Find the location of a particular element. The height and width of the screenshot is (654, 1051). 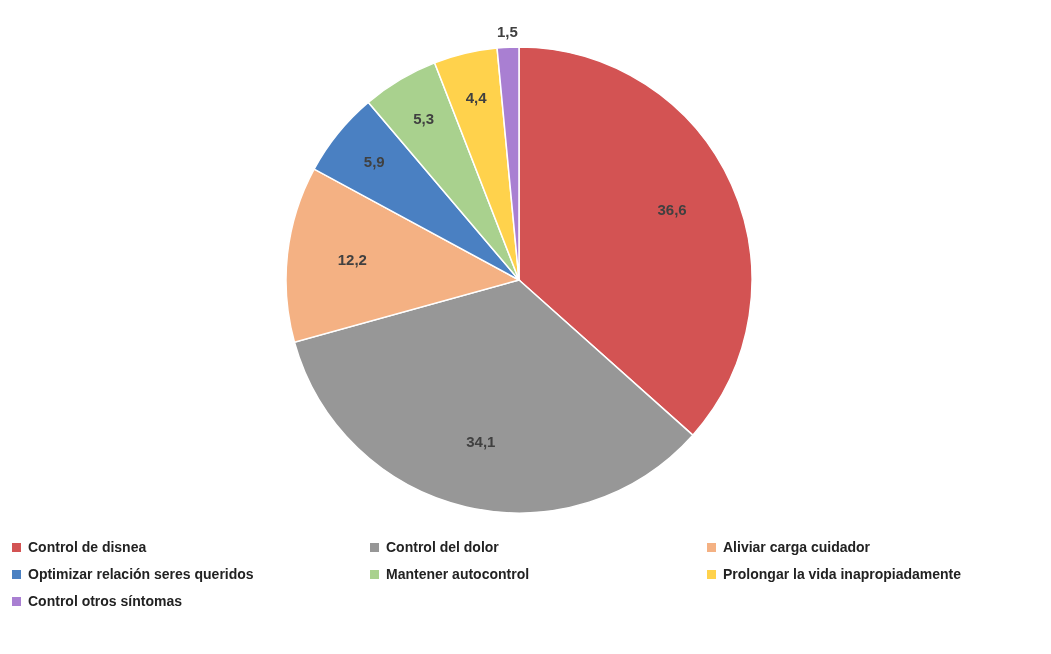

legend-label: Optimizar relación seres queridos is located at coordinates (141, 573).